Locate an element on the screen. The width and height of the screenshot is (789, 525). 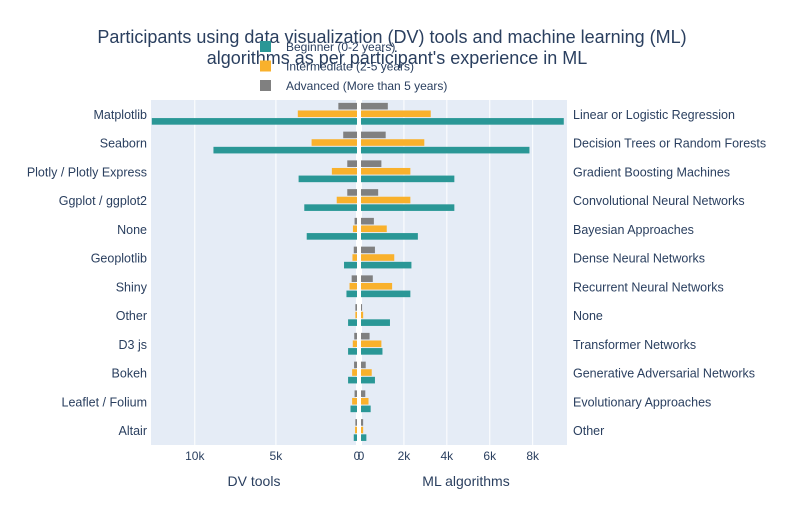
category-label-ml-11: Other is located at coordinates (588, 431).